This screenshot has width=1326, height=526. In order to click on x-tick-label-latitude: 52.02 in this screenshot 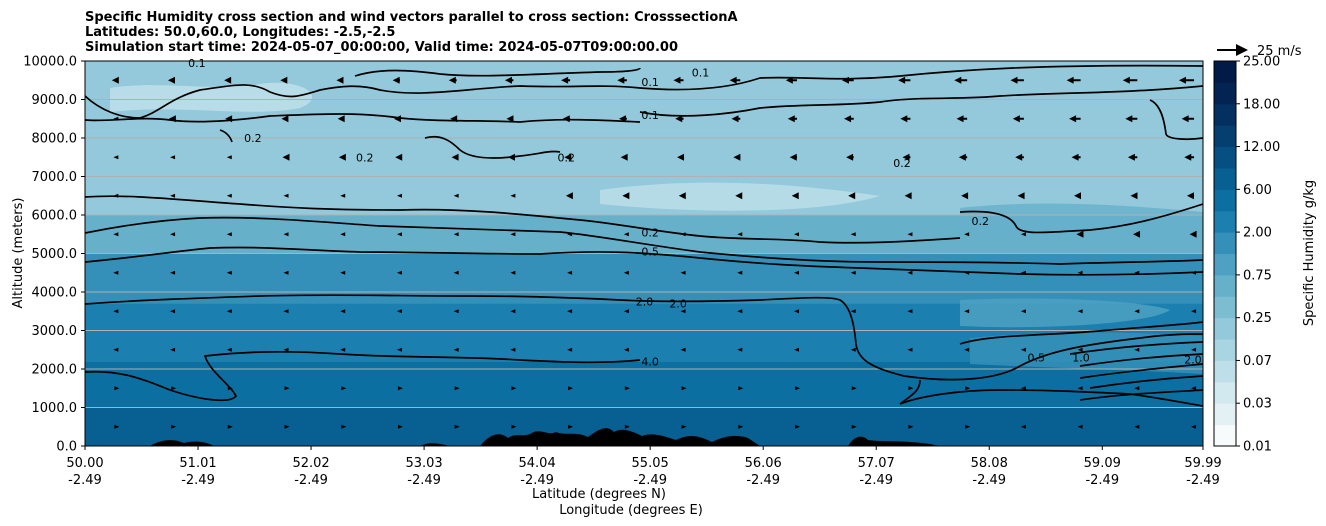, I will do `click(310, 463)`.